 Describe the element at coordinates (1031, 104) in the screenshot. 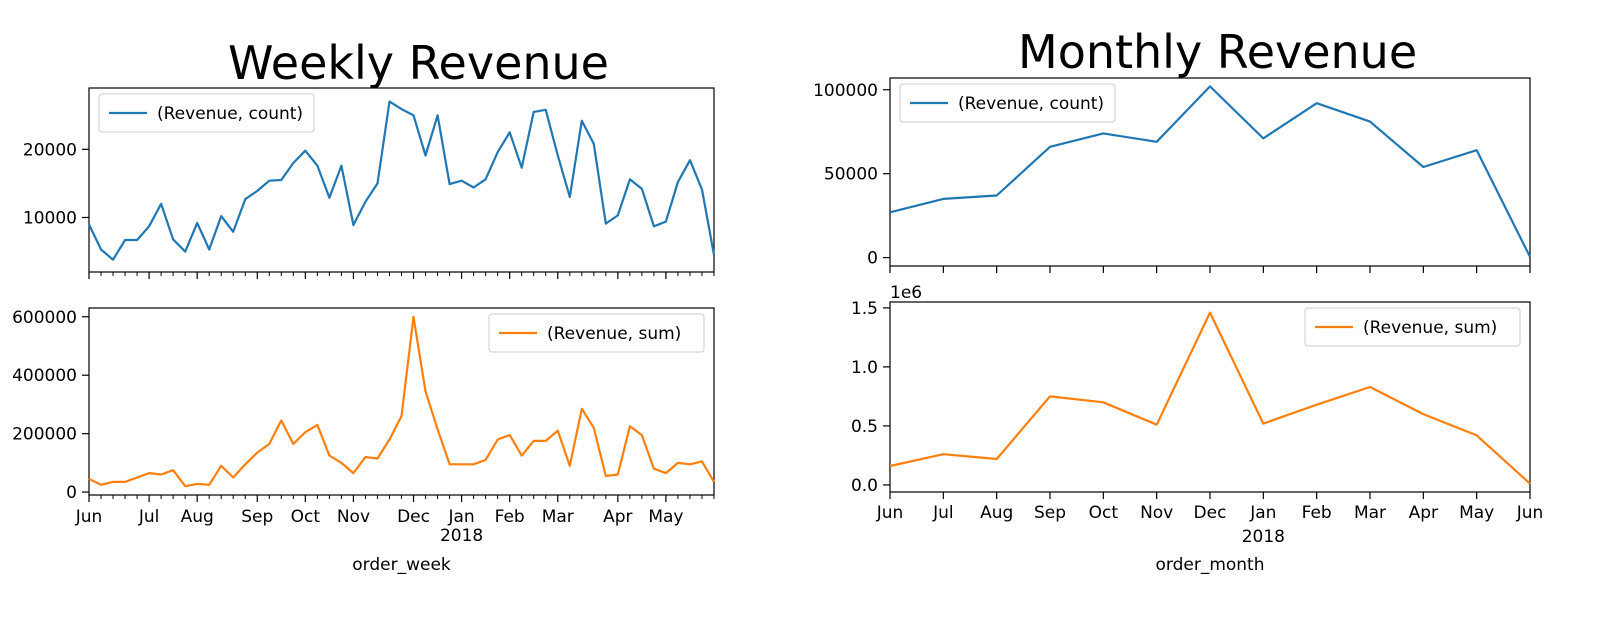

I see `legend-label-1-0: (Revenue, count)` at that location.